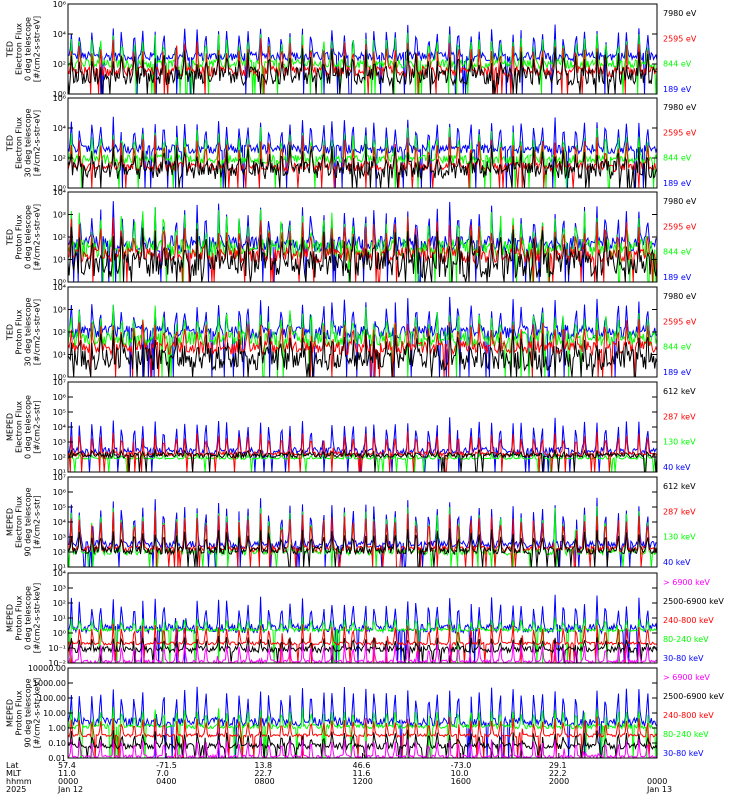 The height and width of the screenshot is (800, 750). What do you see at coordinates (263, 773) in the screenshot?
I see `x-tick-label: 22.7` at bounding box center [263, 773].